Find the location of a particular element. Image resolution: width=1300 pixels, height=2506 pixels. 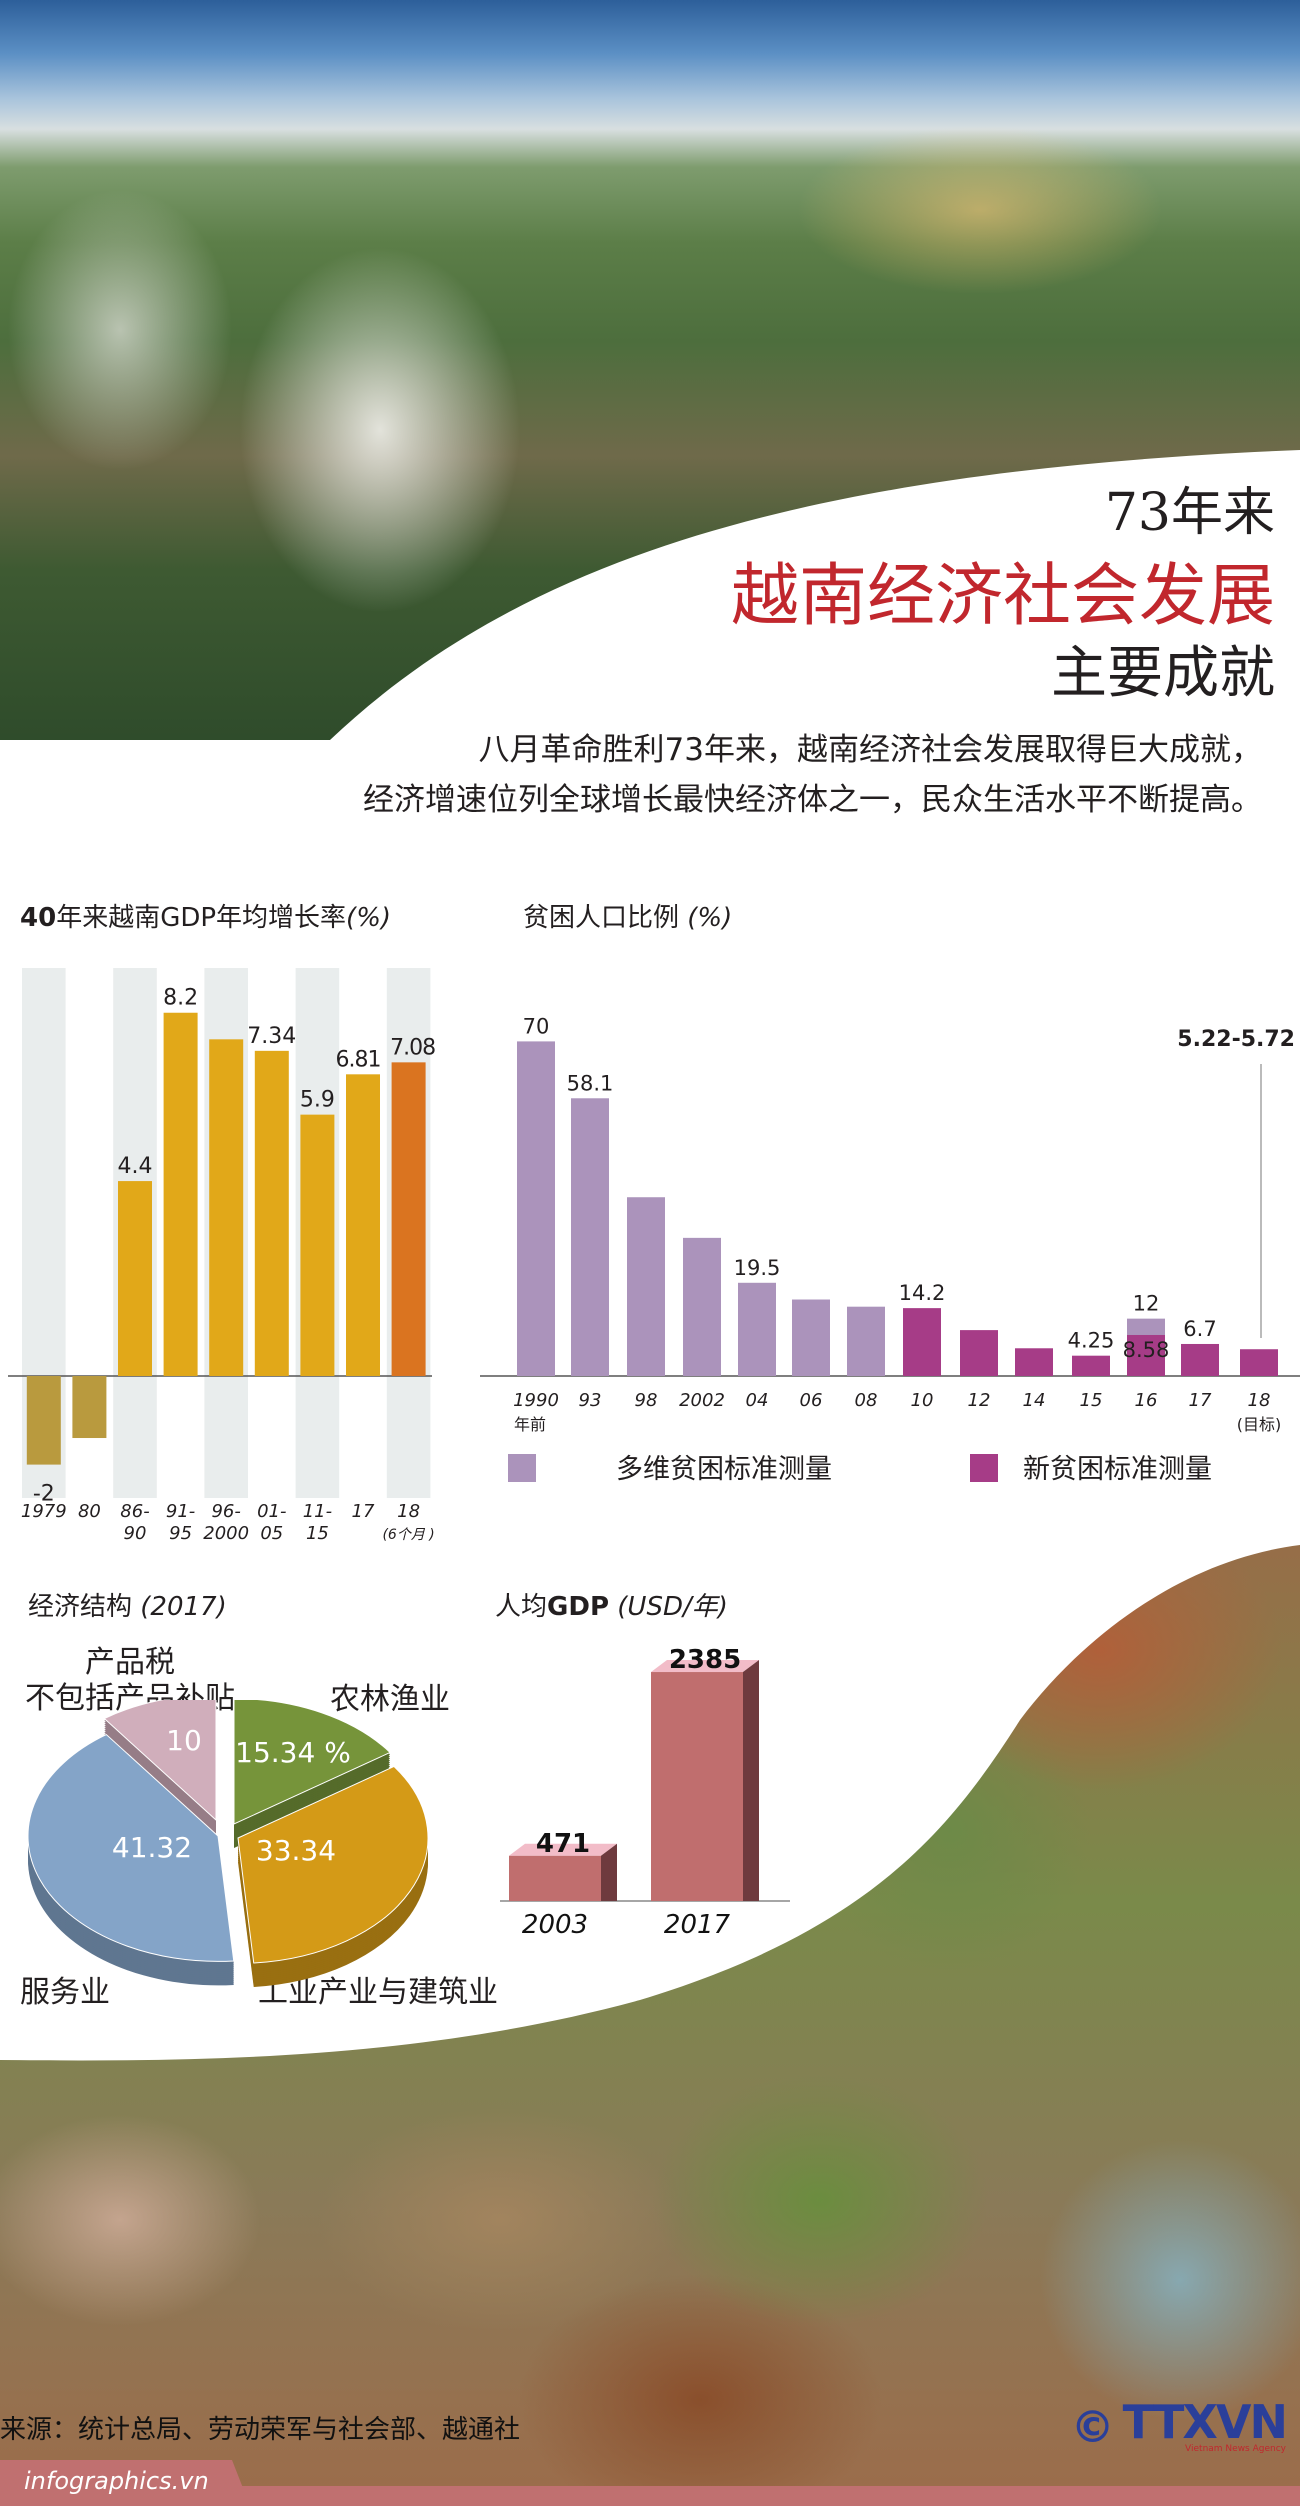

value-label: 7.34 is located at coordinates (271, 1036).